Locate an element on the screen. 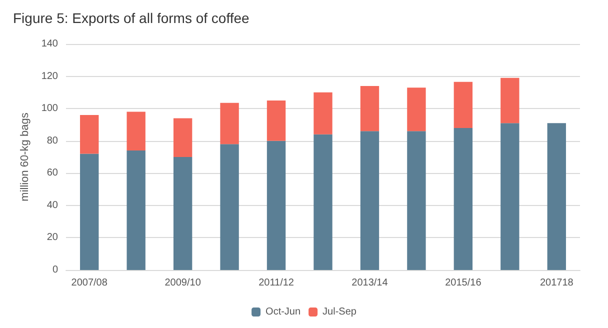  y-tick-label: 120 is located at coordinates (49, 76).